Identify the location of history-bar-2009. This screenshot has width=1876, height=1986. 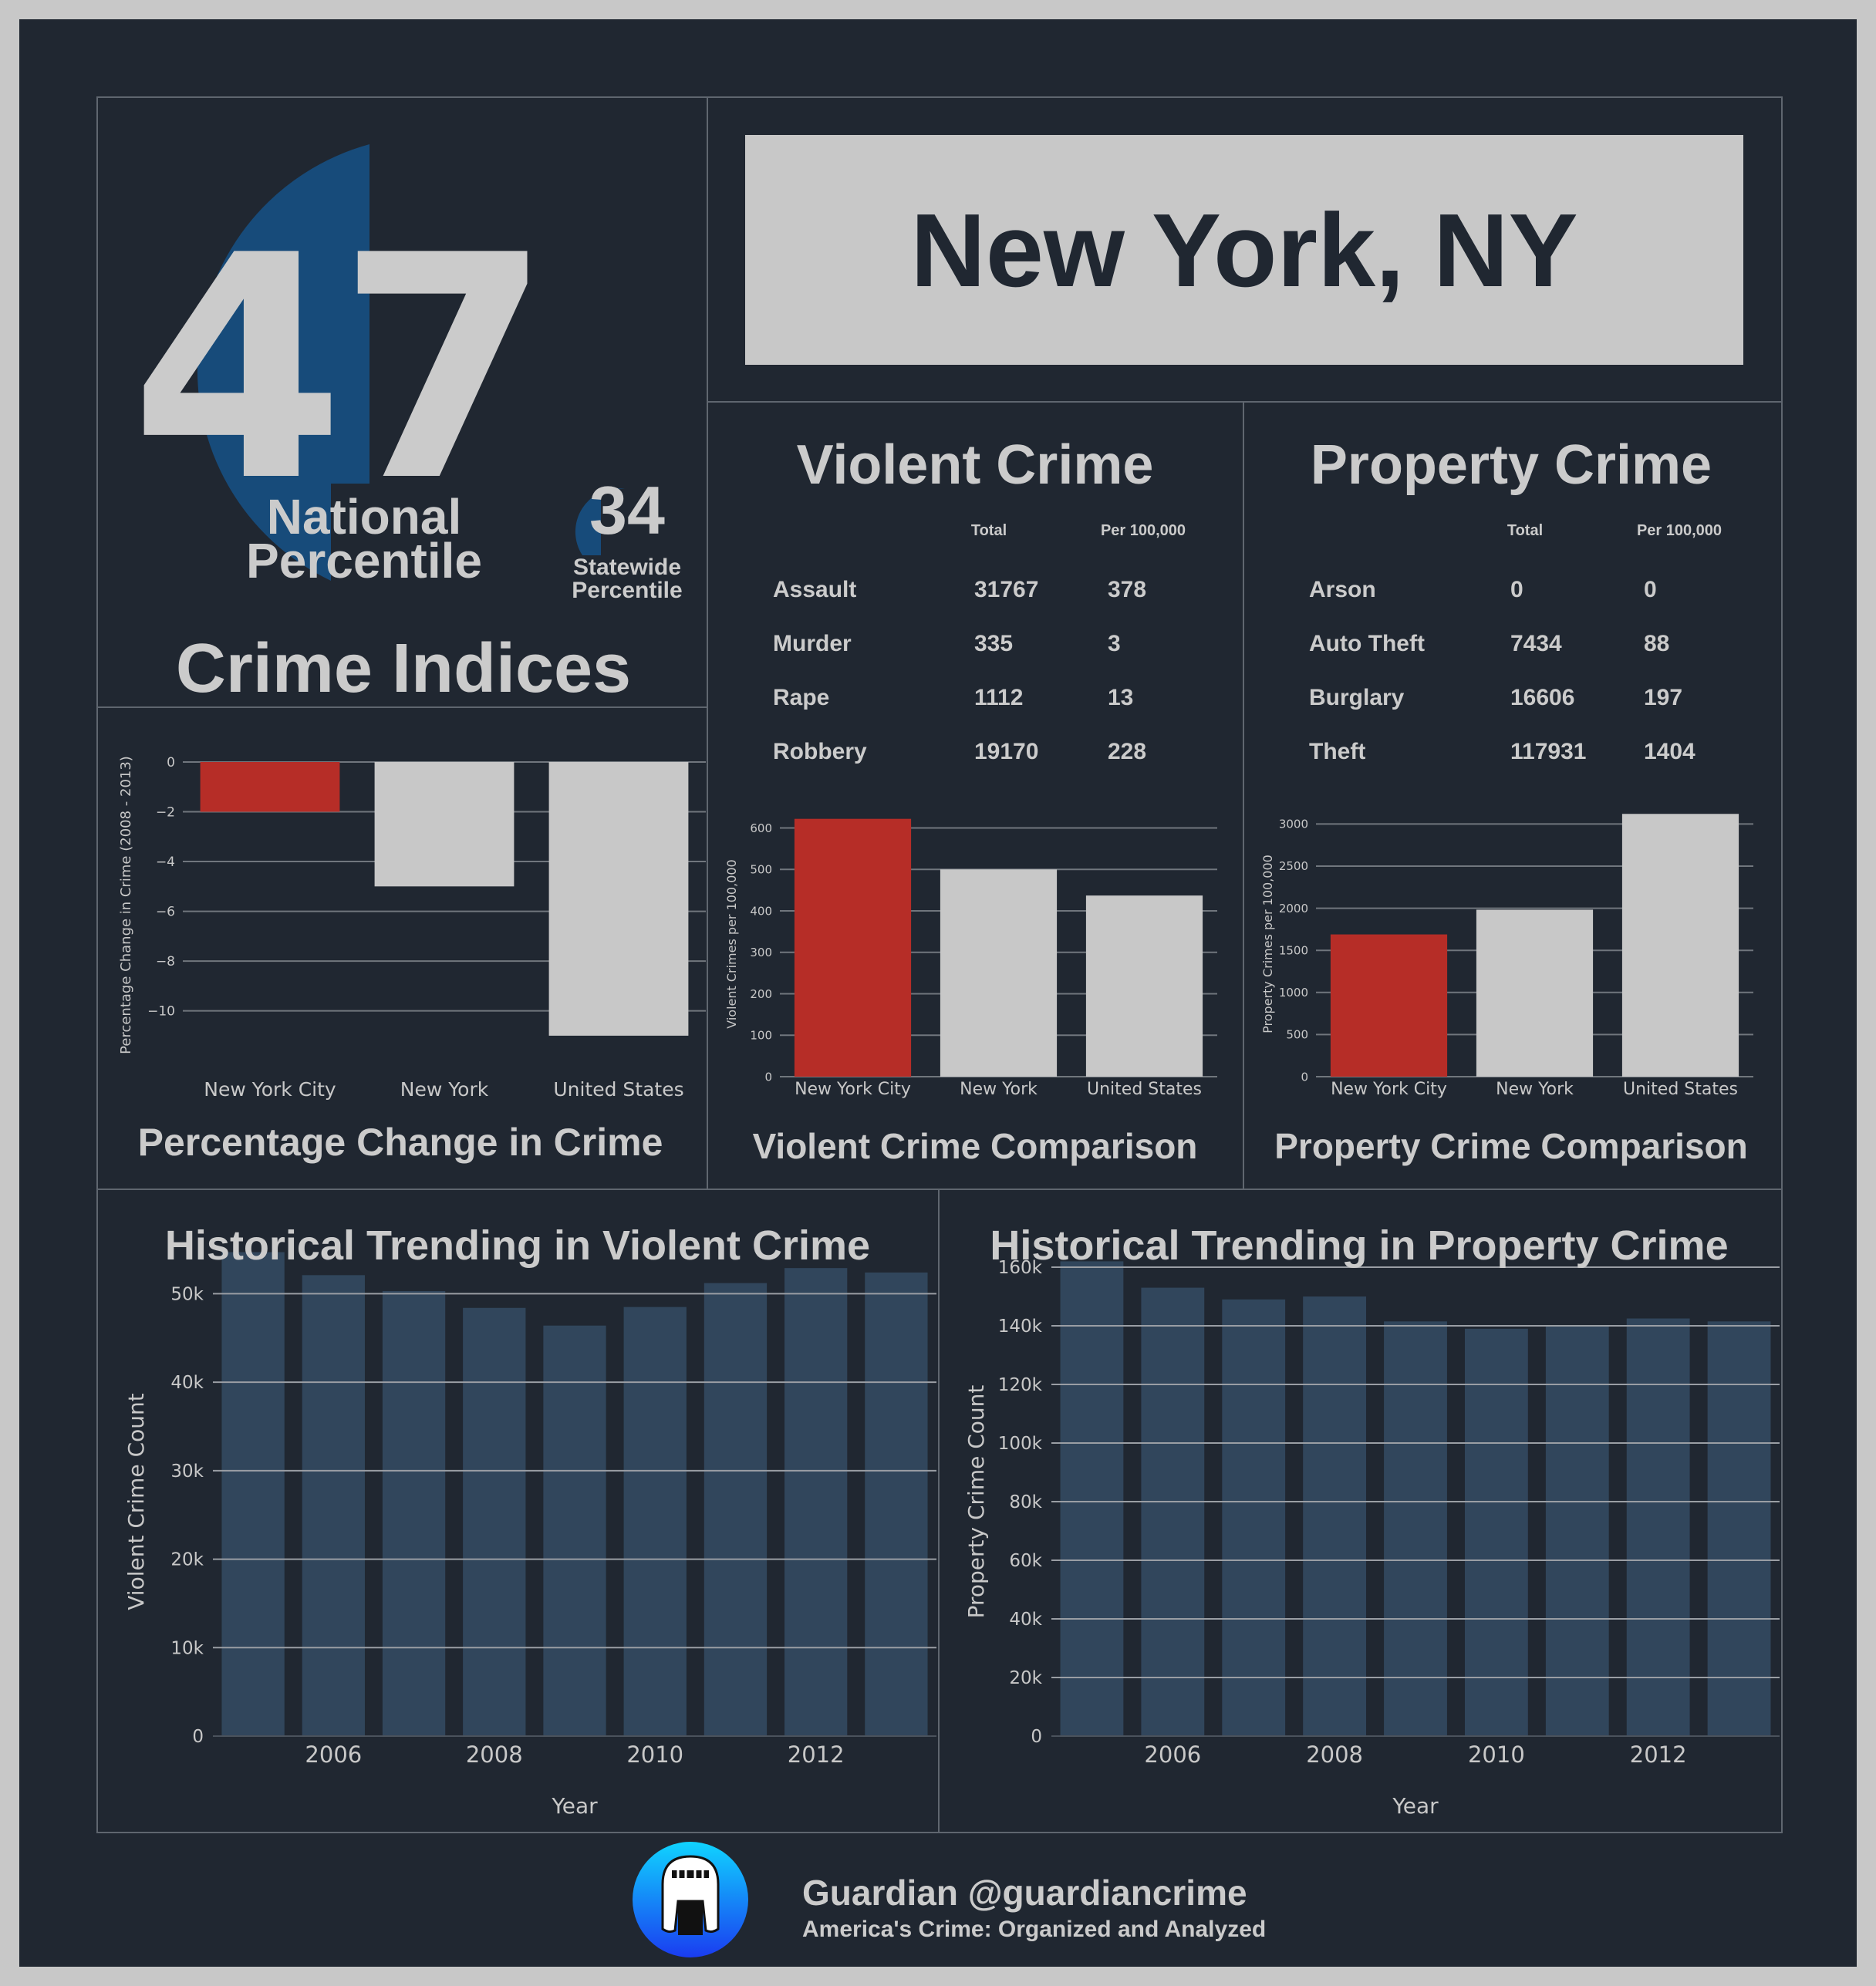
(1416, 1528).